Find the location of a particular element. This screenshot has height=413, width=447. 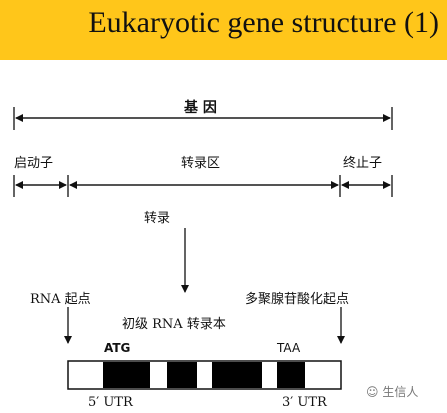

gene-label: 基 因 is located at coordinates (200, 108).